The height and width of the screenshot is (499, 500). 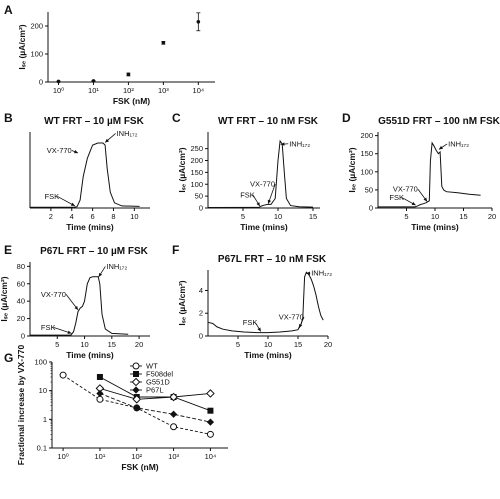 I want to click on x-tick-label: 10², so click(x=128, y=90).